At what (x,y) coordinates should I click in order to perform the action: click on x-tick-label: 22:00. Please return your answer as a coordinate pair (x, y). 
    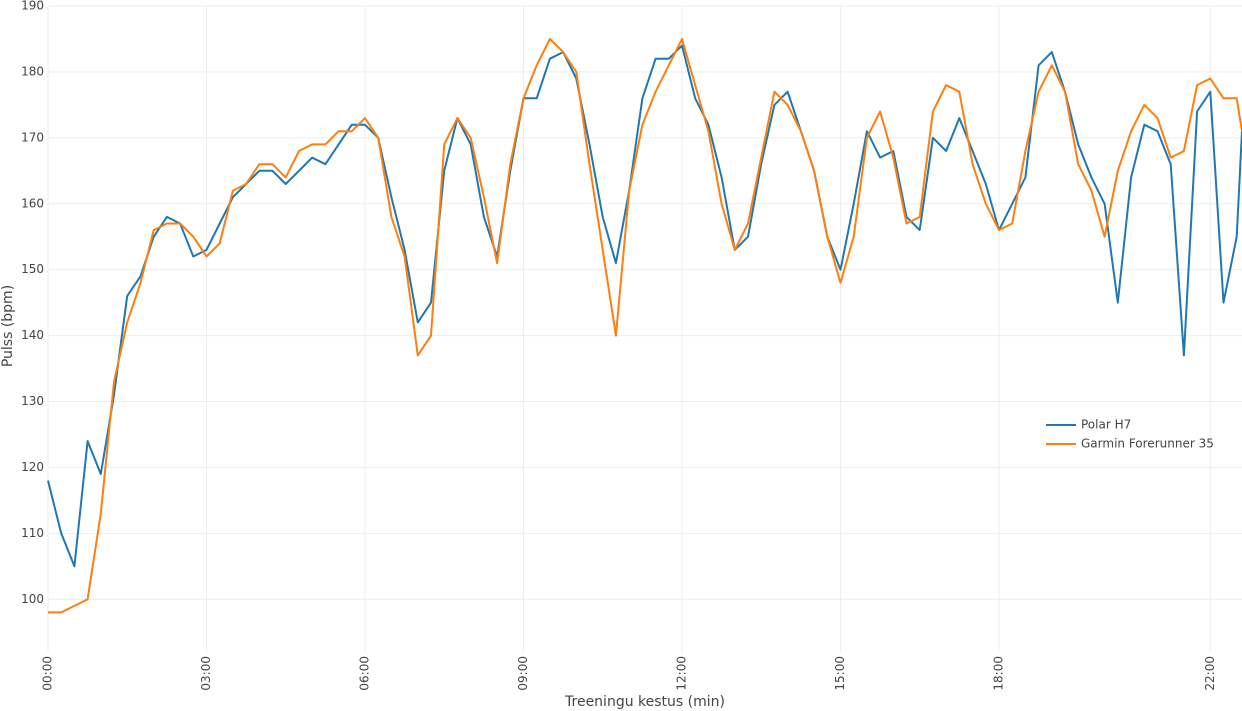
    Looking at the image, I should click on (1210, 673).